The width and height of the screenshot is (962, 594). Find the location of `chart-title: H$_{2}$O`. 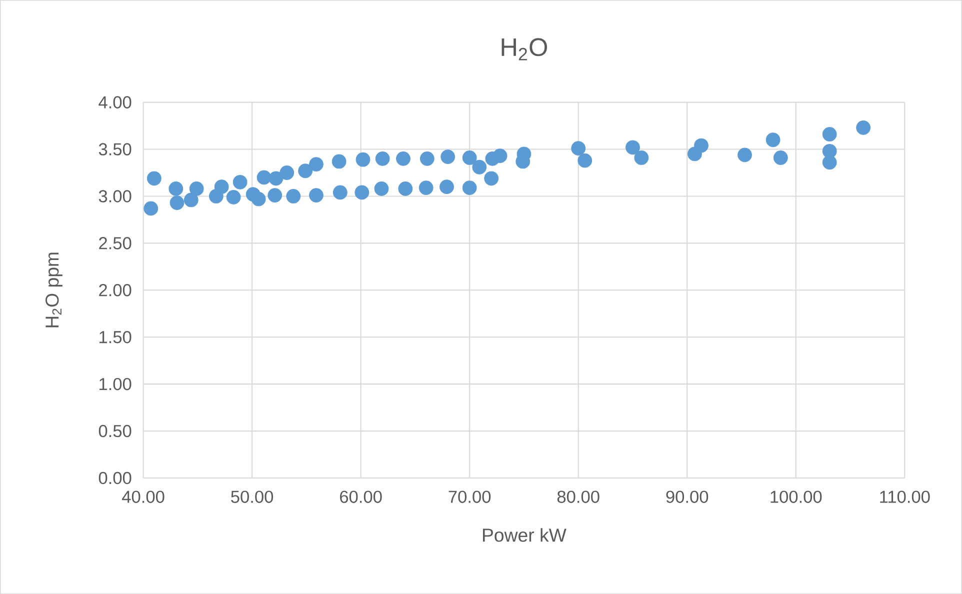

chart-title: H$_{2}$O is located at coordinates (524, 49).